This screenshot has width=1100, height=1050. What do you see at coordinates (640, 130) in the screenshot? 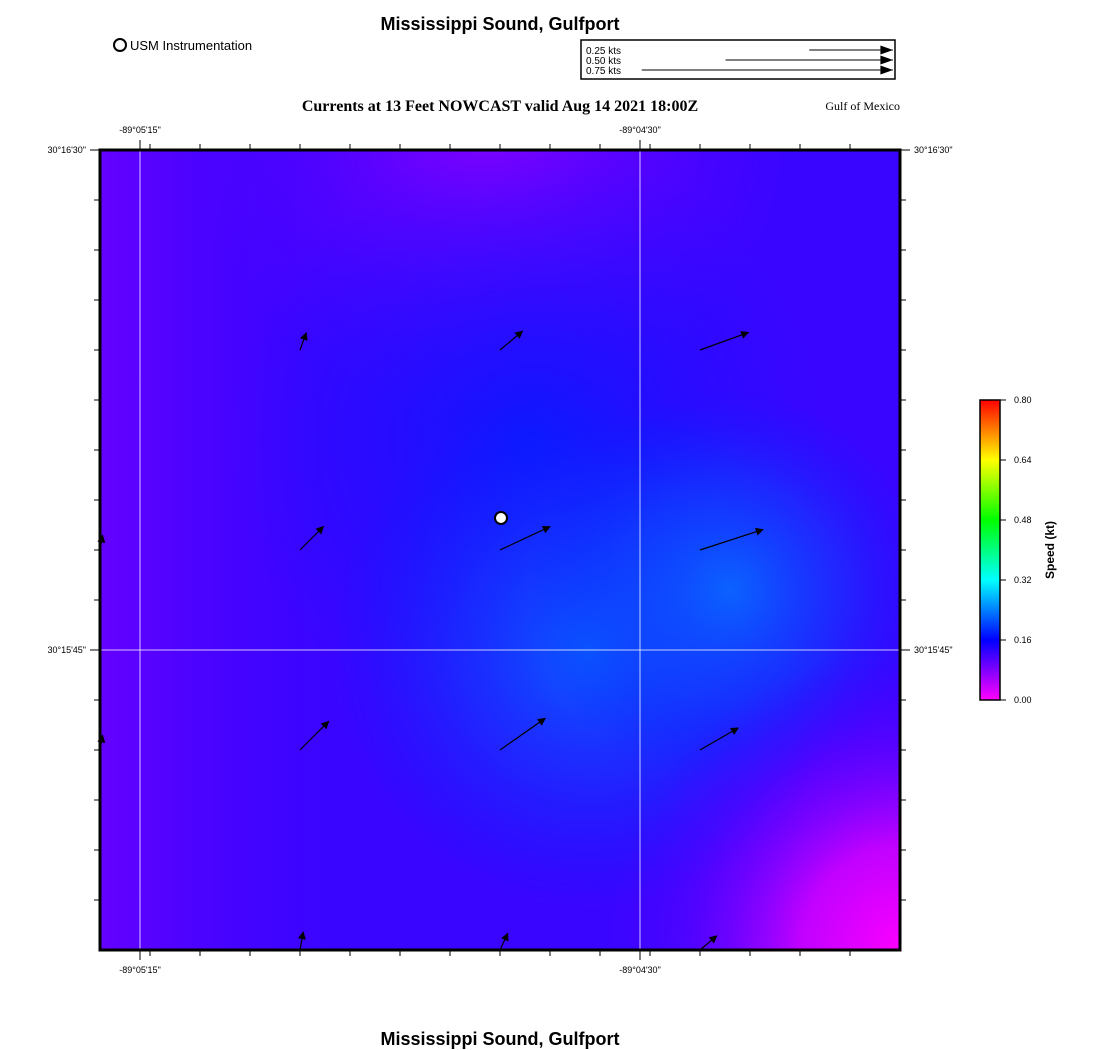
I see `lon-label-top-2: -89°04'30"` at bounding box center [640, 130].